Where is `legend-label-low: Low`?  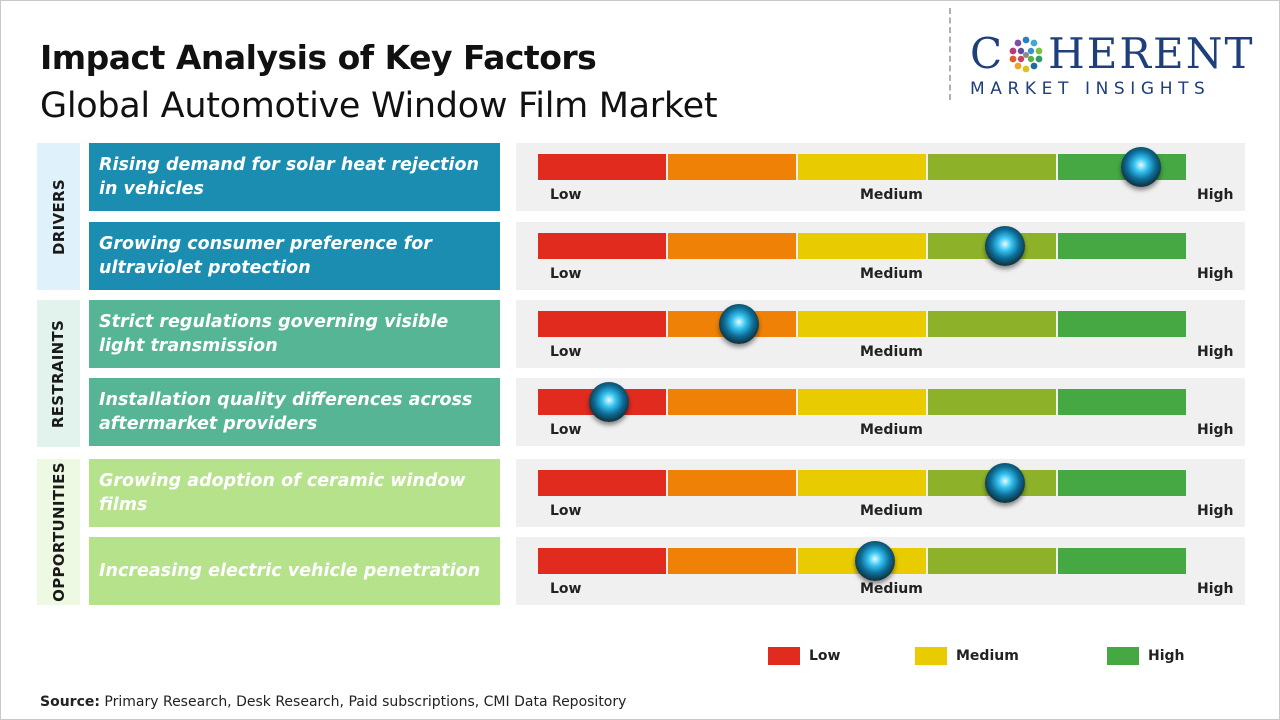 legend-label-low: Low is located at coordinates (825, 656).